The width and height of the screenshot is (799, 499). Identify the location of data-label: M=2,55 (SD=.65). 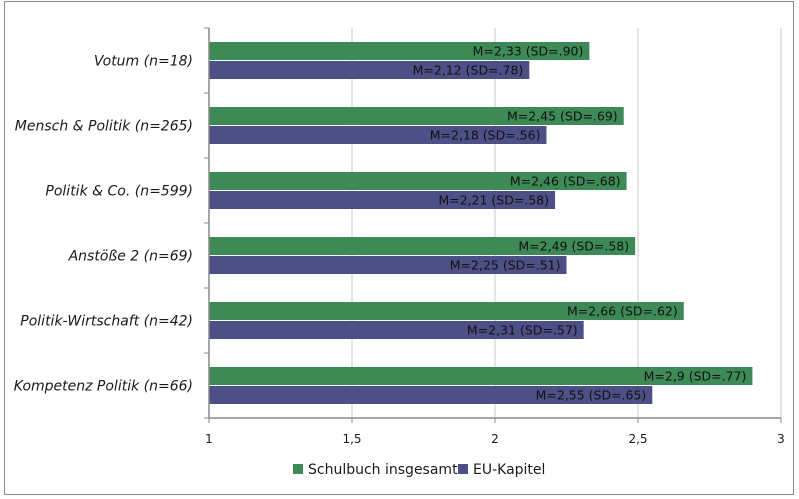
(591, 395).